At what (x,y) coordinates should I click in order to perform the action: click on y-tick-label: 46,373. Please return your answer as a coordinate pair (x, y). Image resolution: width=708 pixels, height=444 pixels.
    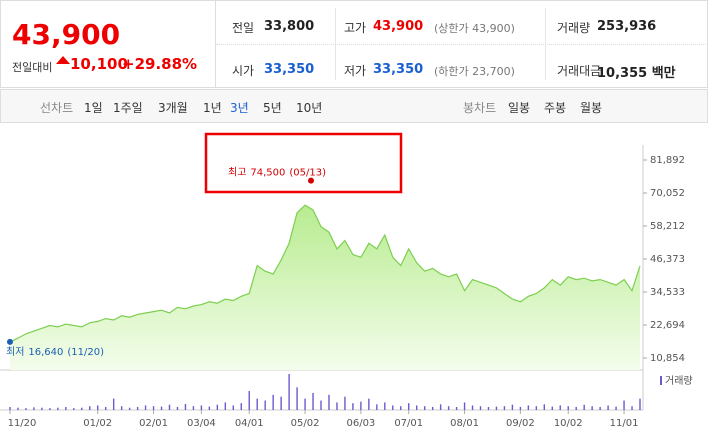
    Looking at the image, I should click on (667, 259).